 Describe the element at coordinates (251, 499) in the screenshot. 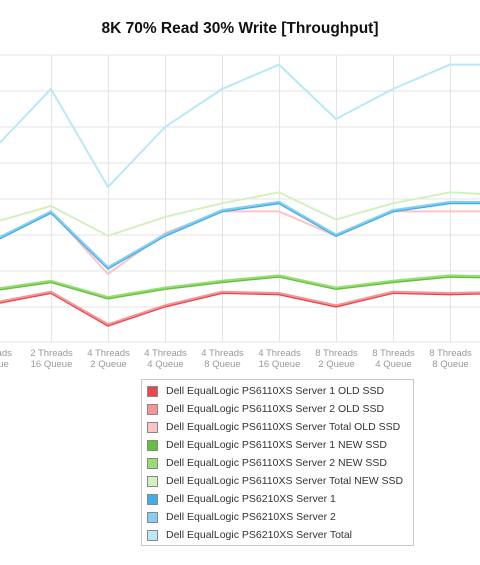

I see `legend-label: Dell EqualLogic PS6210XS Server 1` at that location.